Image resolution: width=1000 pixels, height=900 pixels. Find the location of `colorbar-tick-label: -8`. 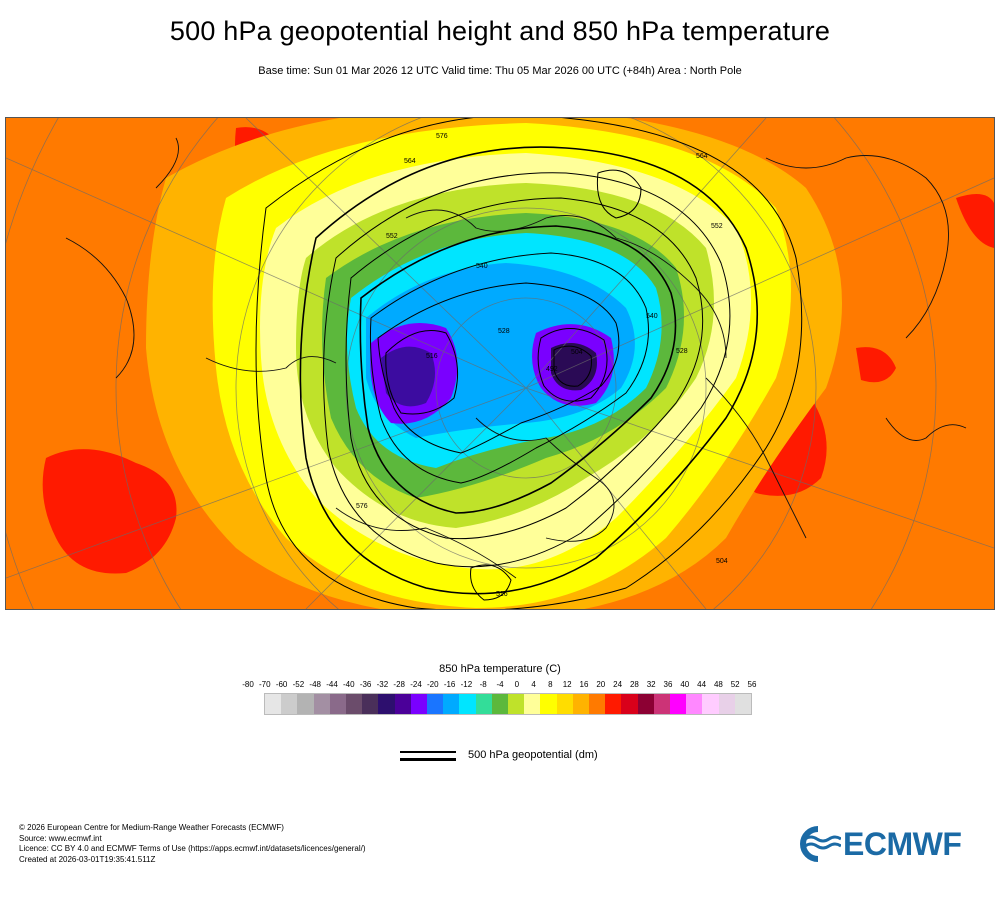

colorbar-tick-label: -8 is located at coordinates (483, 684).